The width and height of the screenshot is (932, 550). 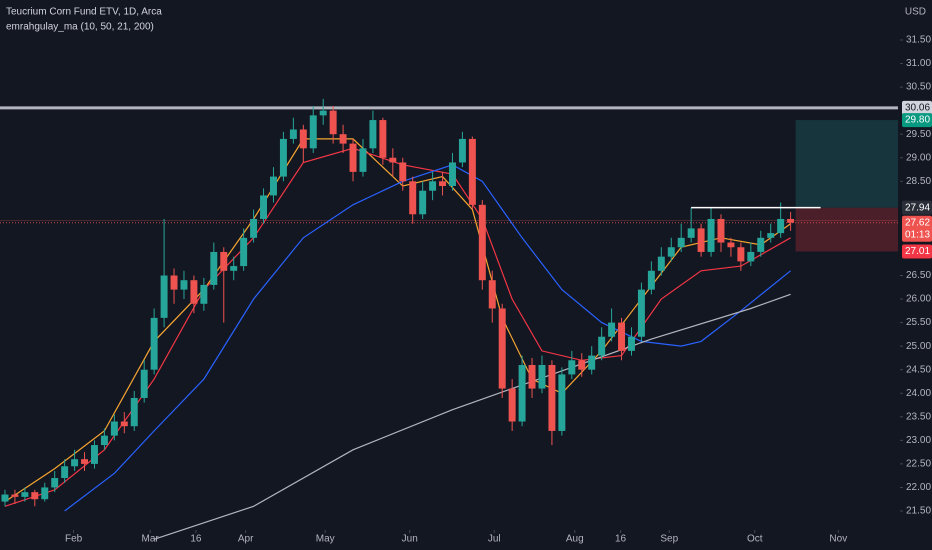 What do you see at coordinates (917, 107) in the screenshot?
I see `level-label: 30.06` at bounding box center [917, 107].